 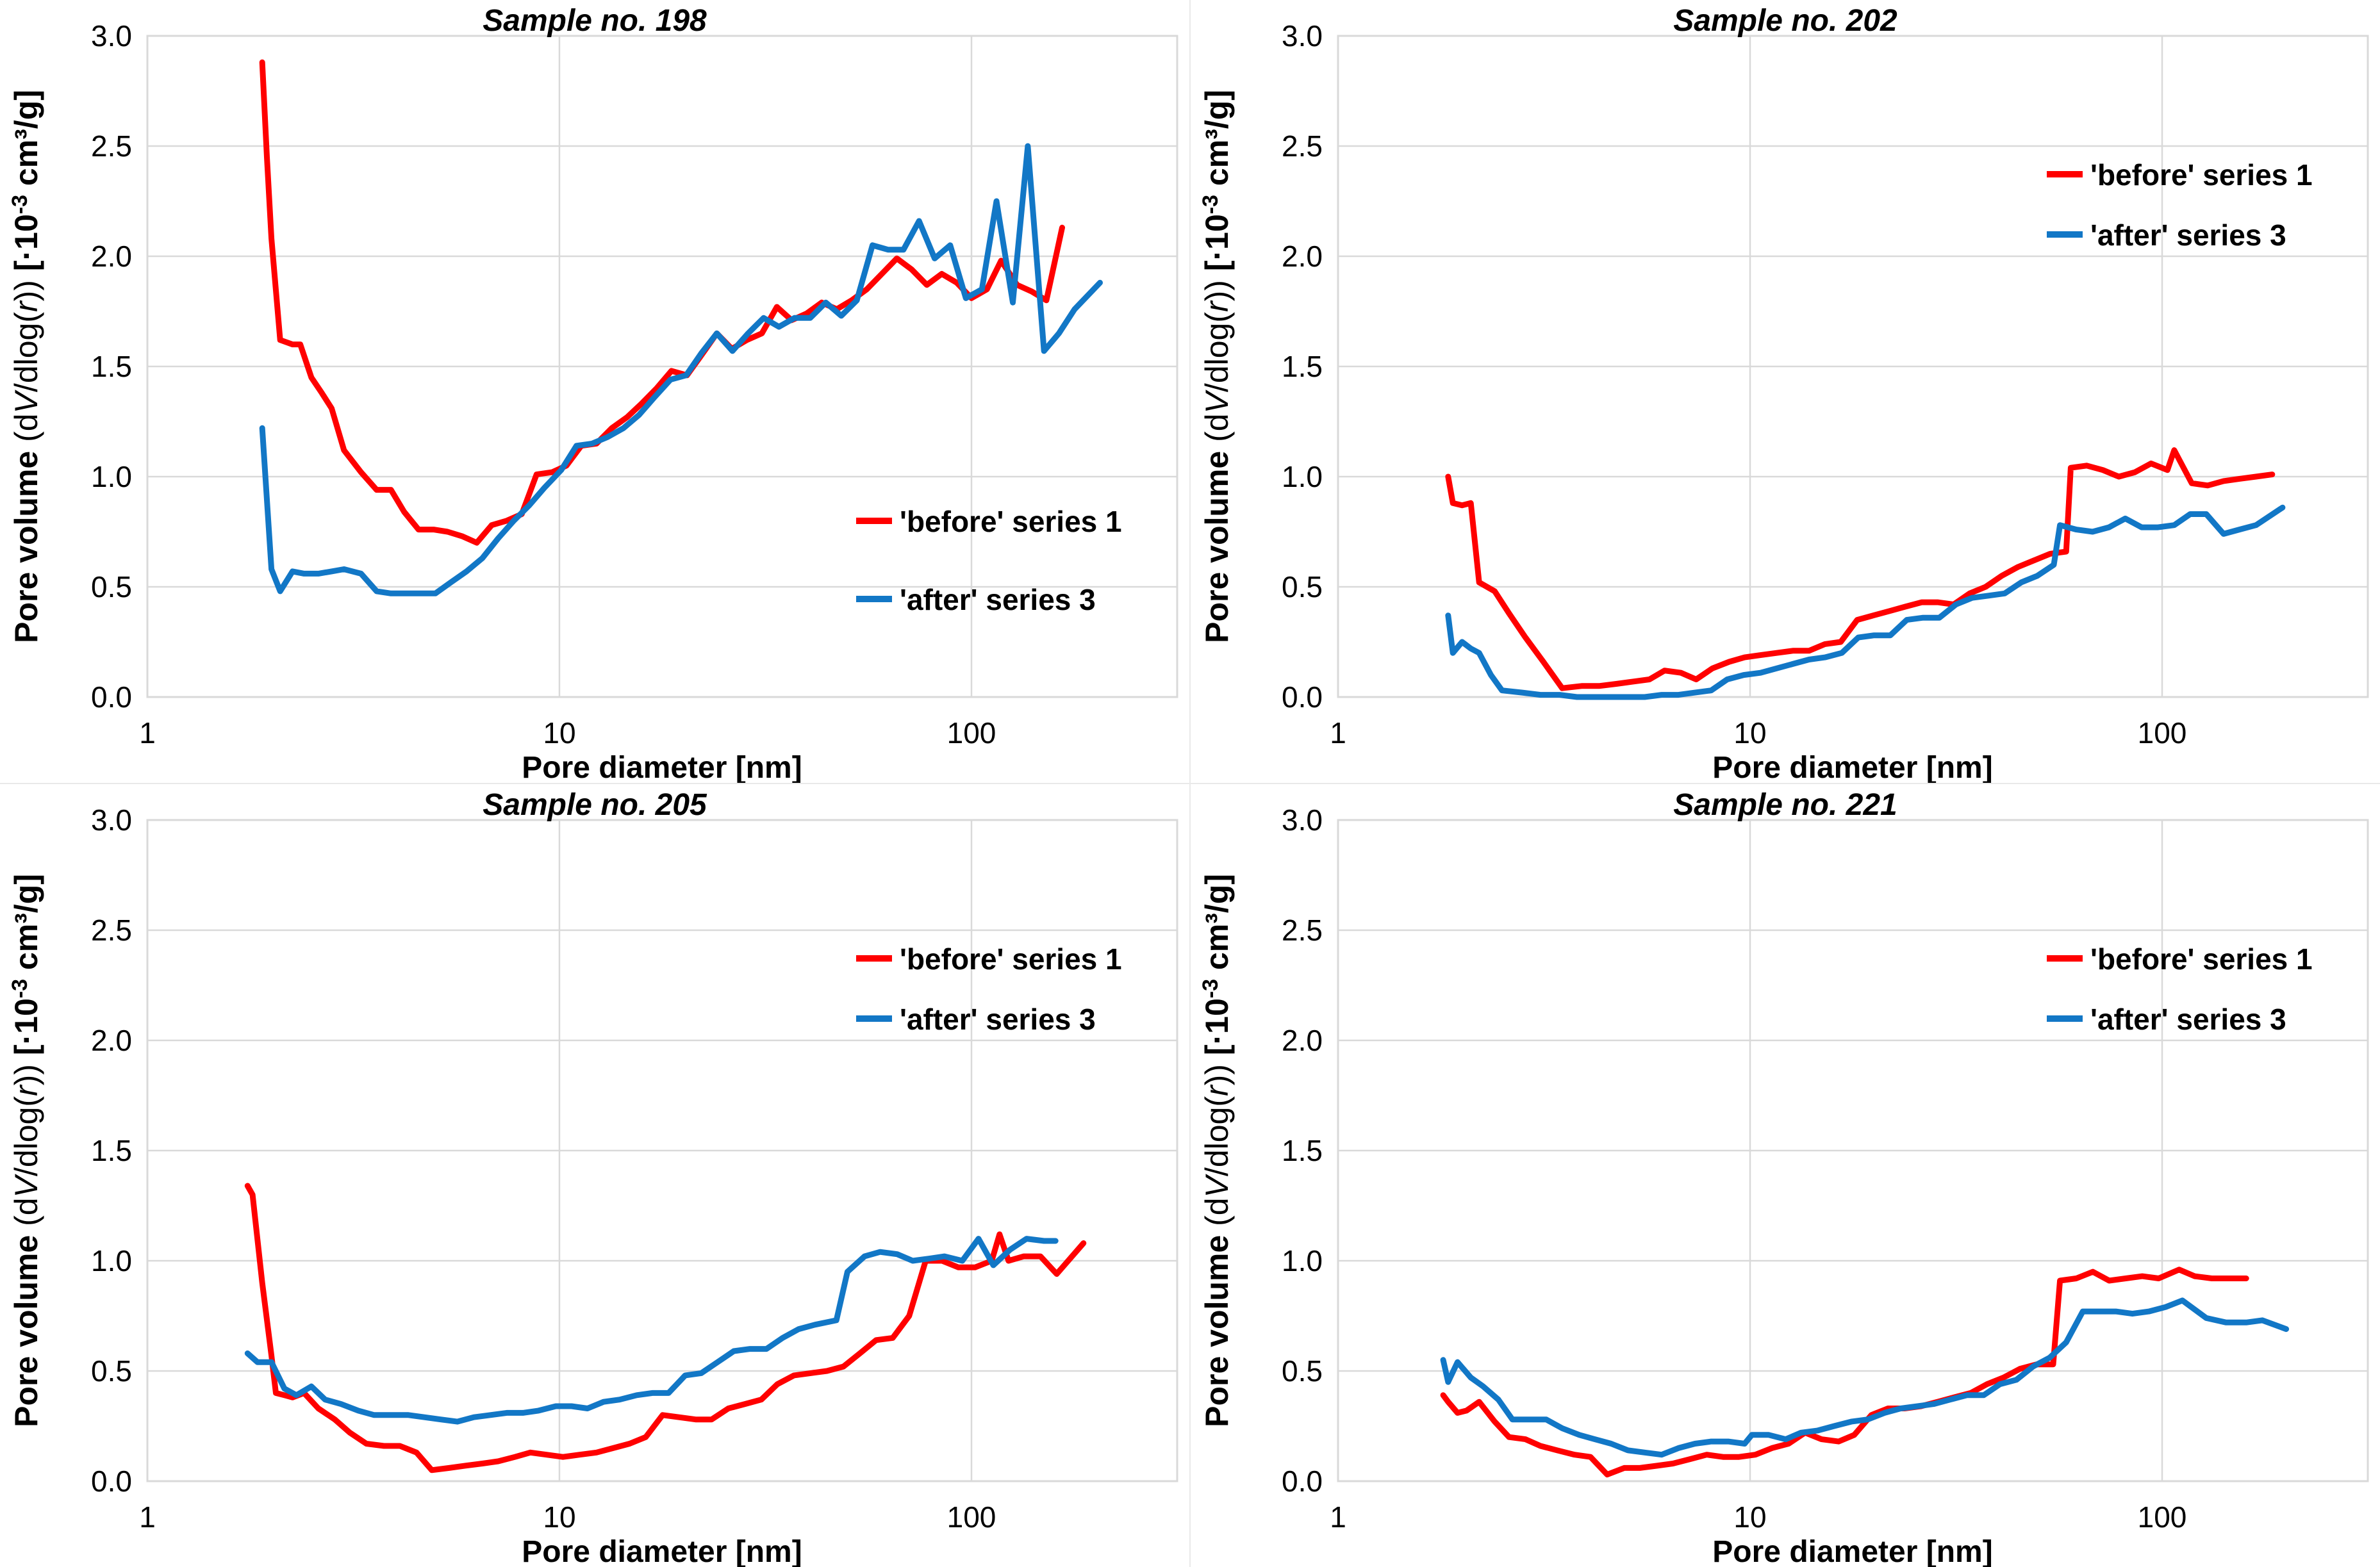 What do you see at coordinates (595, 805) in the screenshot?
I see `chart-title: Sample no. 205` at bounding box center [595, 805].